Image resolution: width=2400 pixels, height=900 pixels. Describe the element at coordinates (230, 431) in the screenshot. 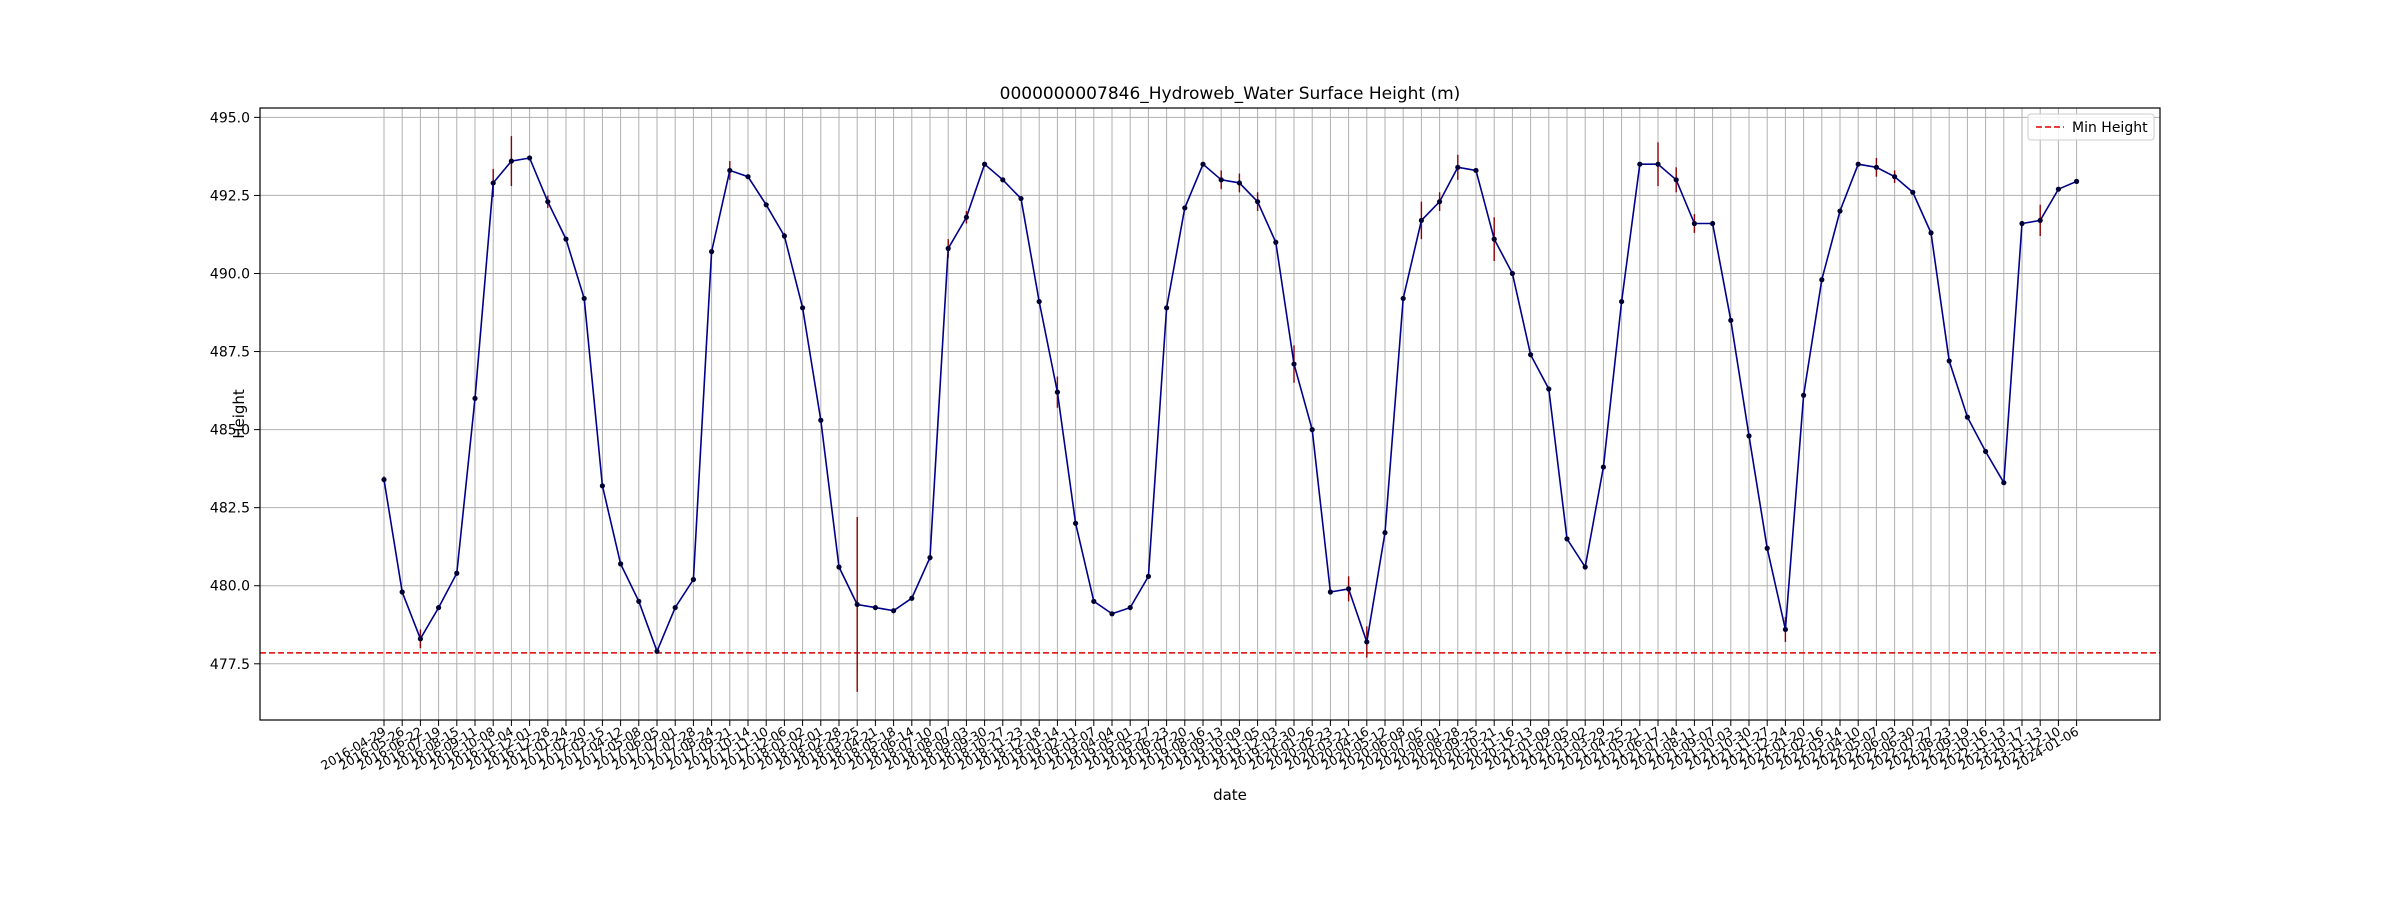

I see `y-tick-label: 485.0` at that location.